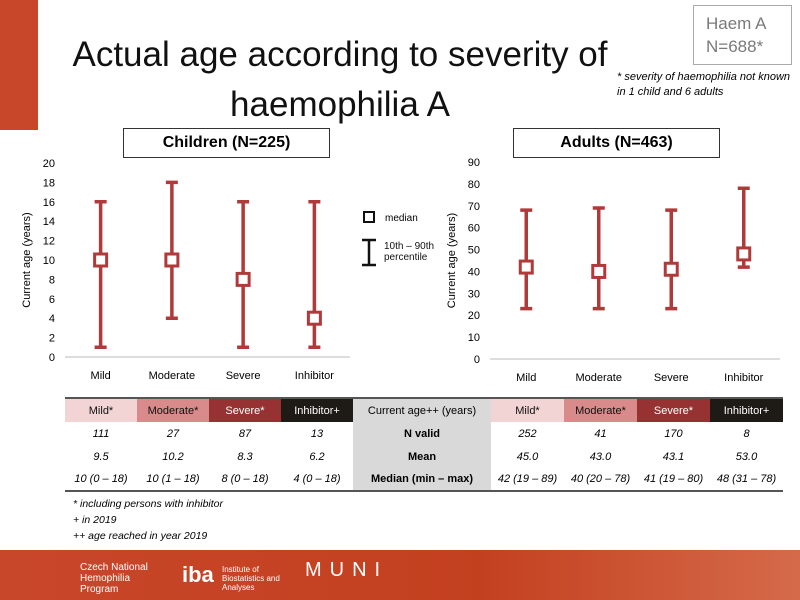 The height and width of the screenshot is (600, 800). Describe the element at coordinates (746, 456) in the screenshot. I see `table-cell: 53.0` at that location.